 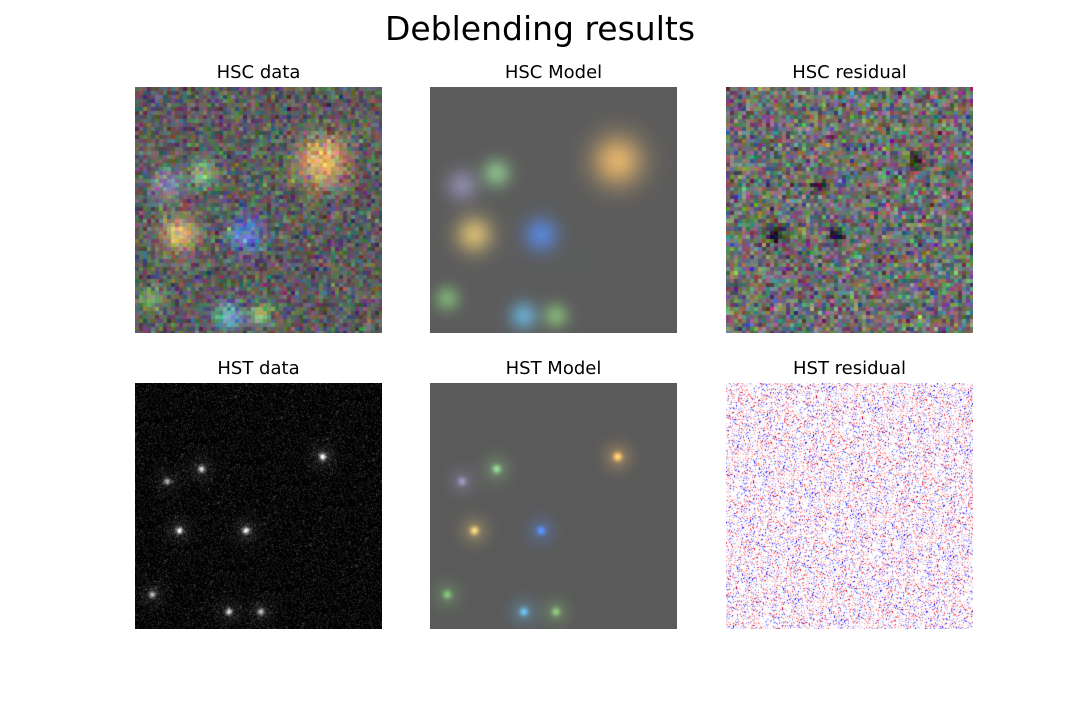 I want to click on hst-residual-title: HST residual, so click(x=849, y=368).